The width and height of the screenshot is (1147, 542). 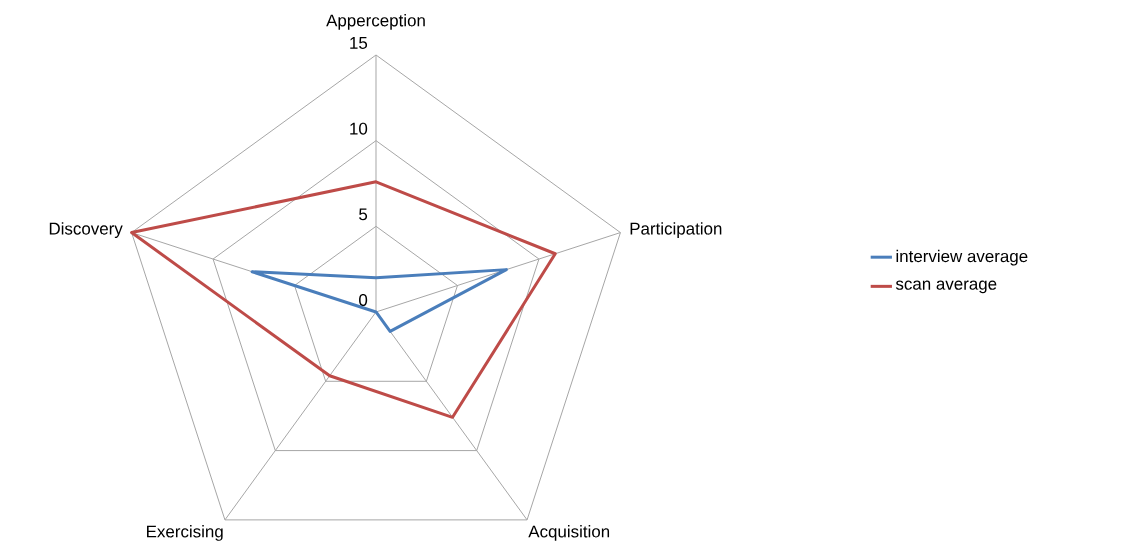 What do you see at coordinates (359, 128) in the screenshot?
I see `y-tick-label: 10` at bounding box center [359, 128].